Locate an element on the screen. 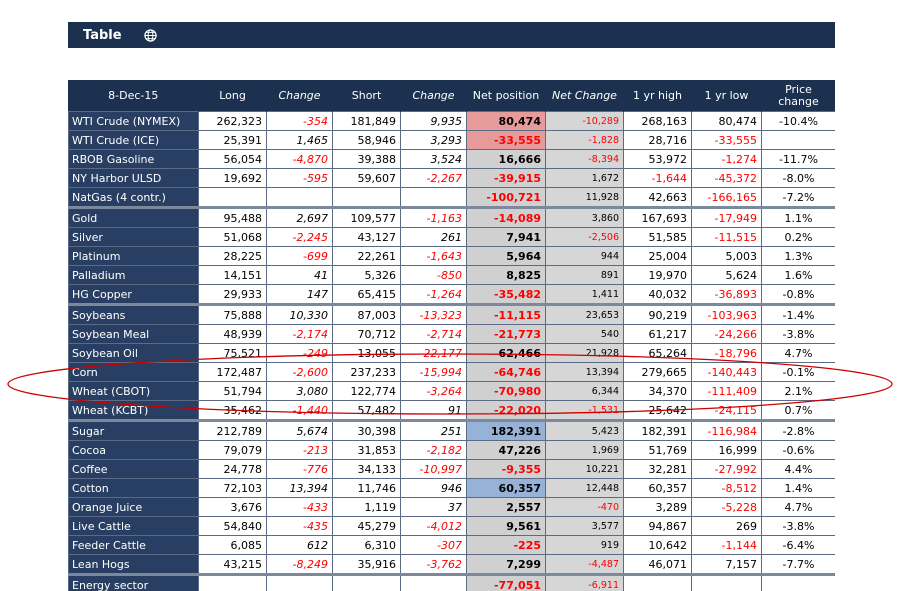  column-header-long: Long is located at coordinates (232, 96).